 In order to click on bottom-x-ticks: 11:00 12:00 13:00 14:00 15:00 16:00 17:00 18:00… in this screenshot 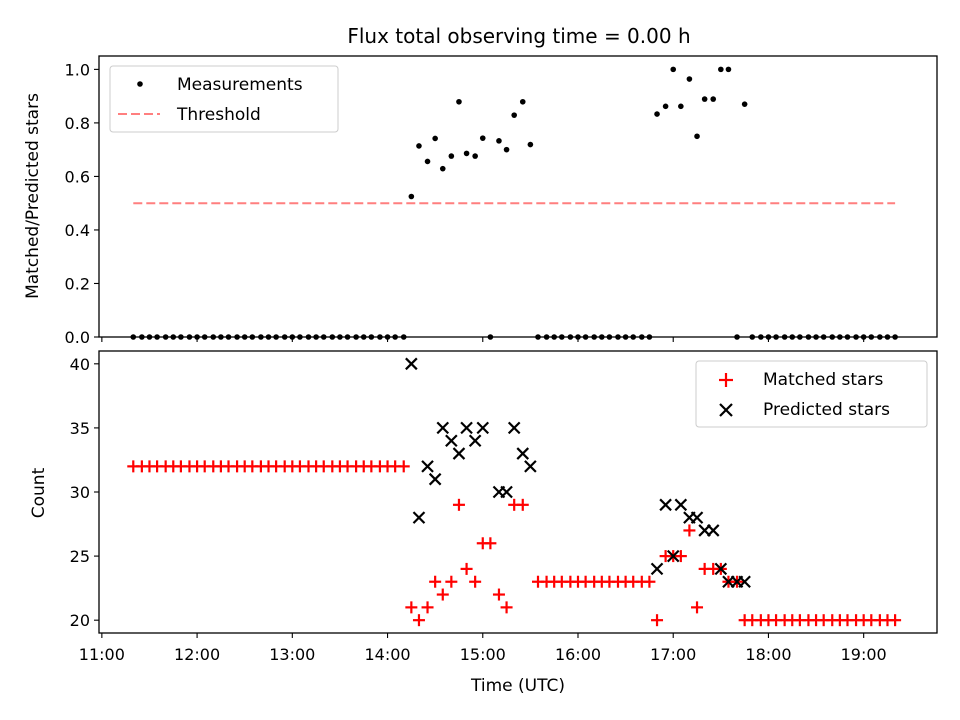, I will do `click(483, 648)`.